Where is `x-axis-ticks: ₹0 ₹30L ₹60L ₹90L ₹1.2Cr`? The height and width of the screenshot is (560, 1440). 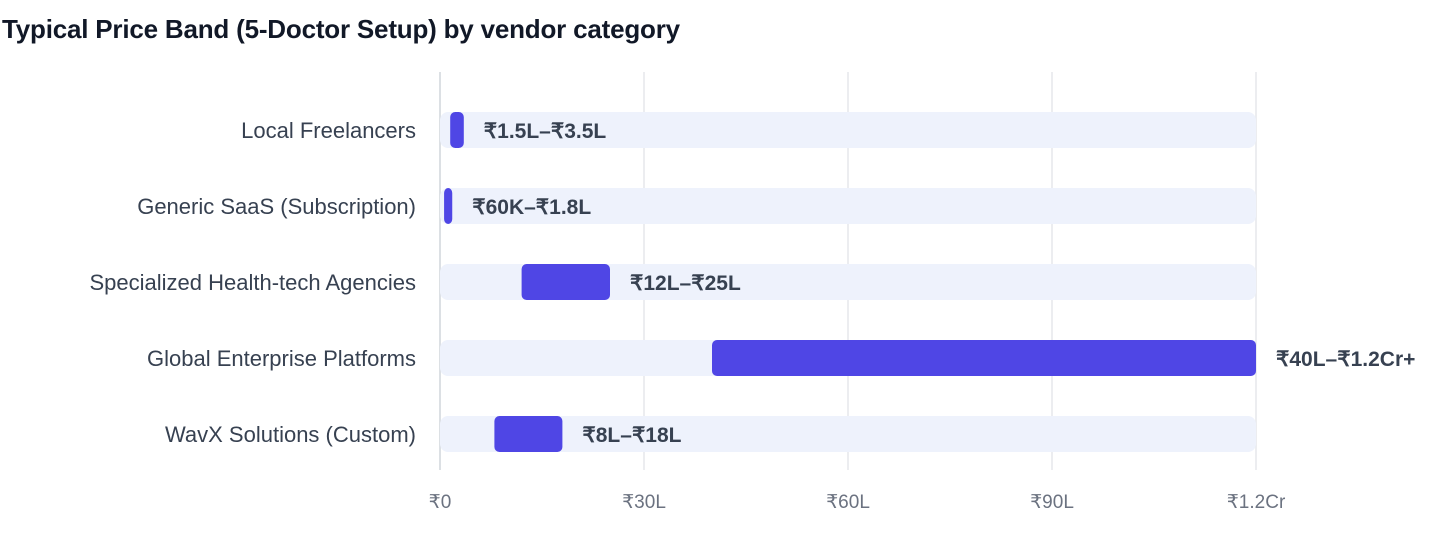 x-axis-ticks: ₹0 ₹30L ₹60L ₹90L ₹1.2Cr is located at coordinates (857, 502).